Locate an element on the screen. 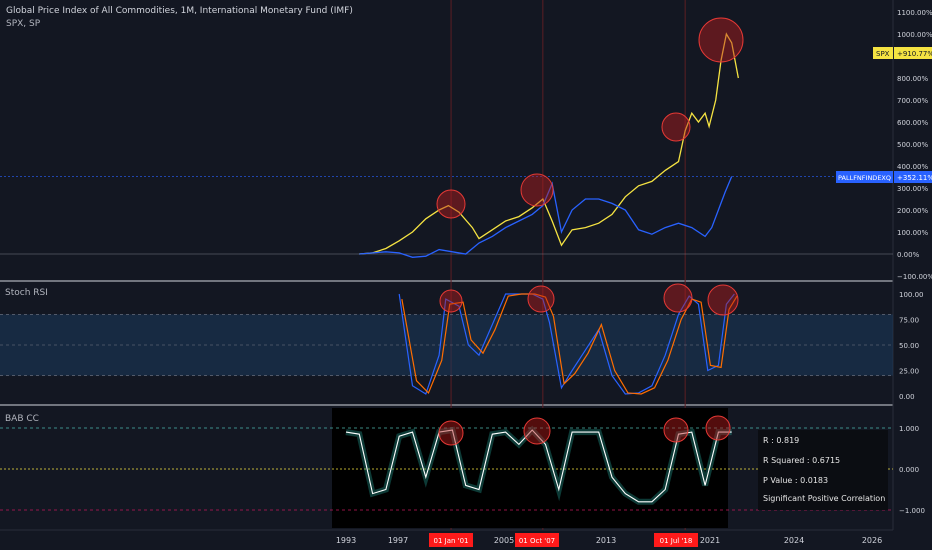 Image resolution: width=932 pixels, height=550 pixels. spx-value-badge is located at coordinates (913, 53).